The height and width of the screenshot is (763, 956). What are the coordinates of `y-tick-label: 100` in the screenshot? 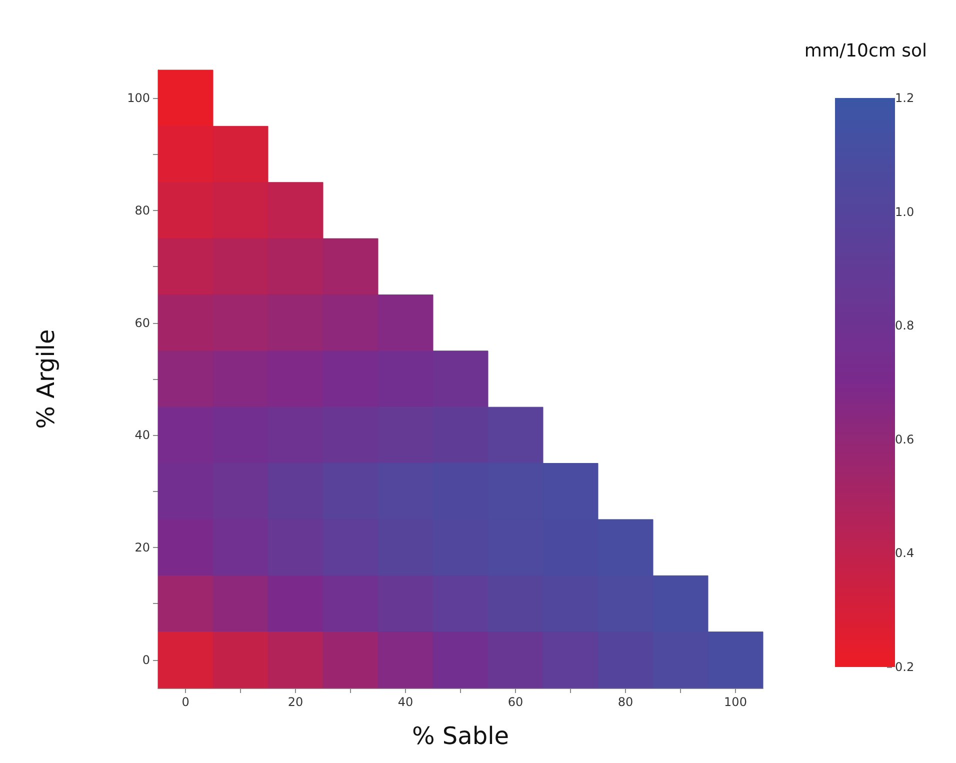 It's located at (138, 98).